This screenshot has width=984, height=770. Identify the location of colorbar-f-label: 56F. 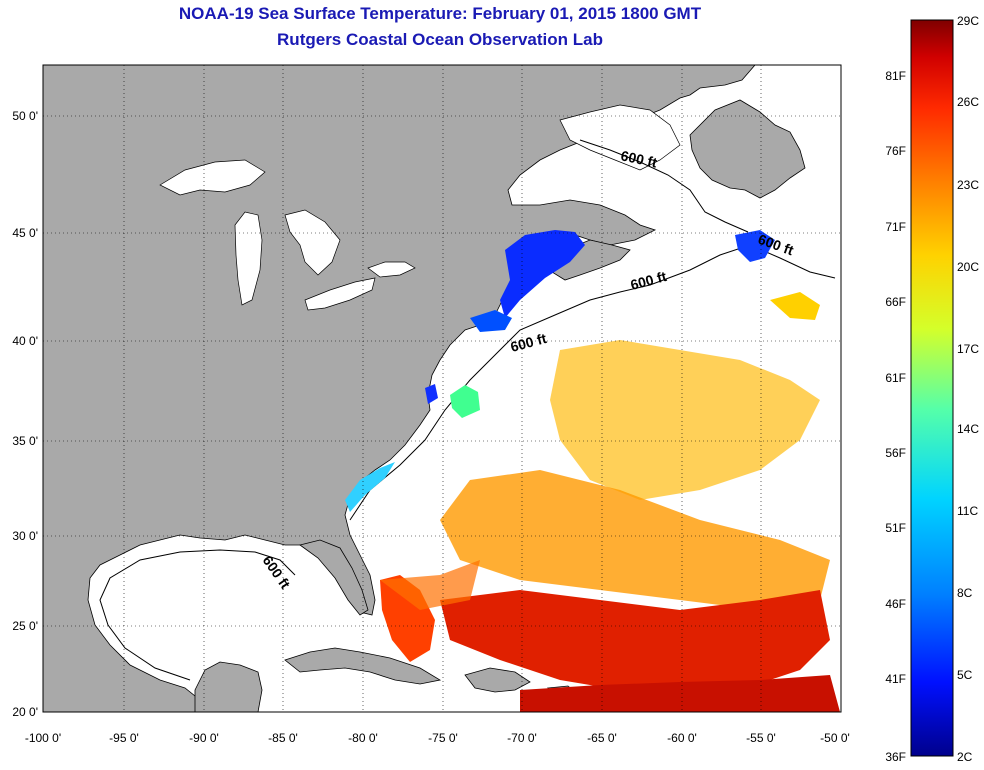
(895, 453).